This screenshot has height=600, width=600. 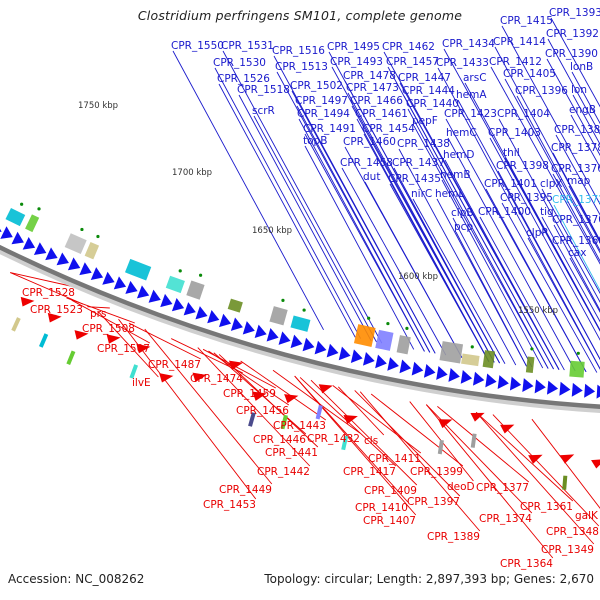 I want to click on gene-label: CPR_1349, so click(x=567, y=550).